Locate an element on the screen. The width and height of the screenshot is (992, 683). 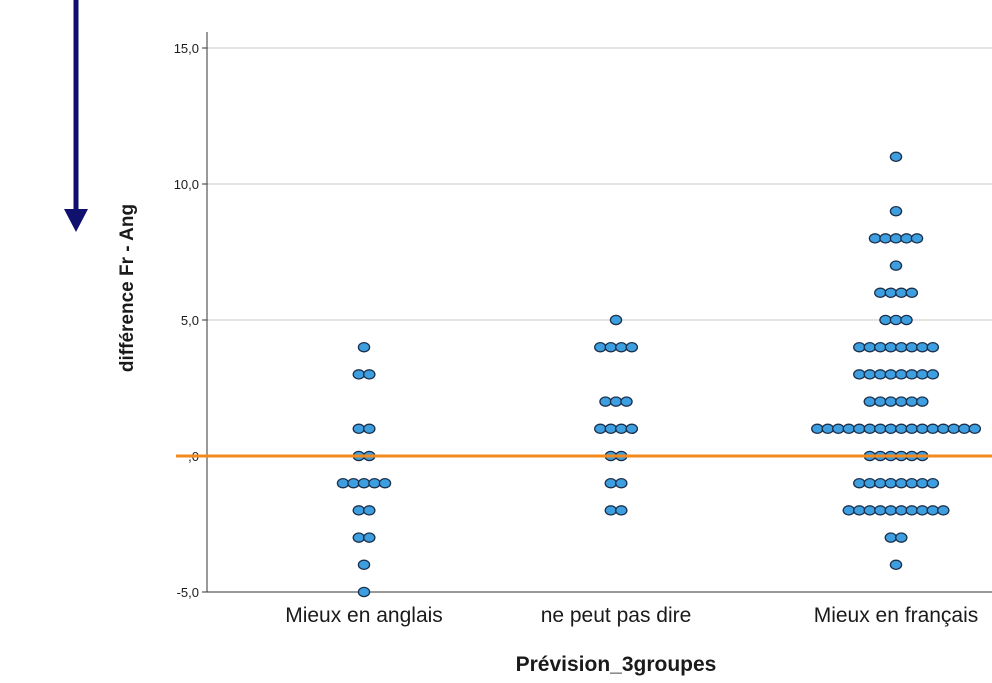
y-tick-label: 5,0 is located at coordinates (190, 320).